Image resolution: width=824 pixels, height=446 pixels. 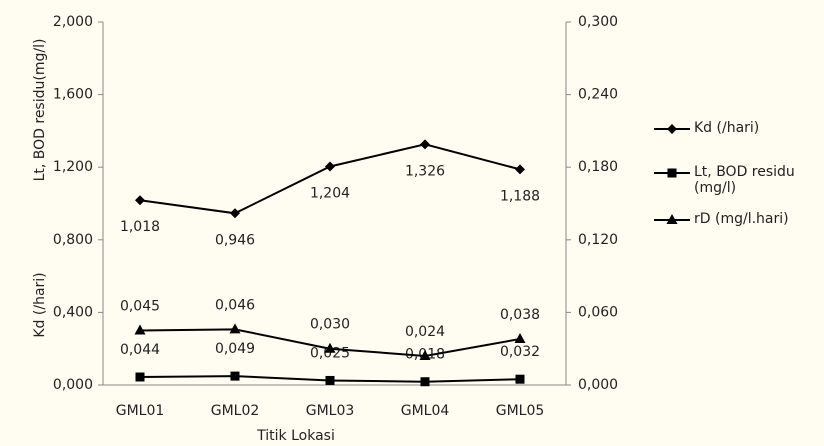 I want to click on data-label: 0,946, so click(x=235, y=240).